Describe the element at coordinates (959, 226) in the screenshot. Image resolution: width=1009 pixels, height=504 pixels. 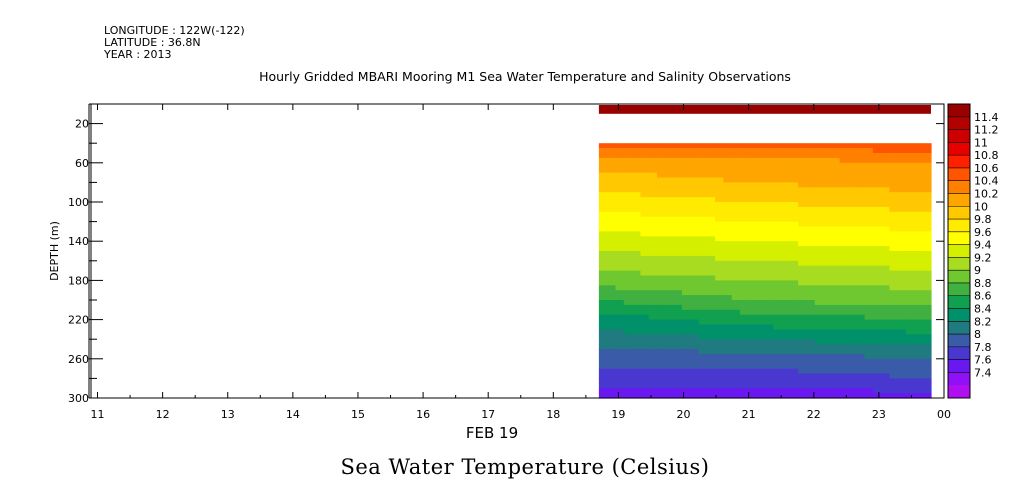
I see `colorbar-swatch` at that location.